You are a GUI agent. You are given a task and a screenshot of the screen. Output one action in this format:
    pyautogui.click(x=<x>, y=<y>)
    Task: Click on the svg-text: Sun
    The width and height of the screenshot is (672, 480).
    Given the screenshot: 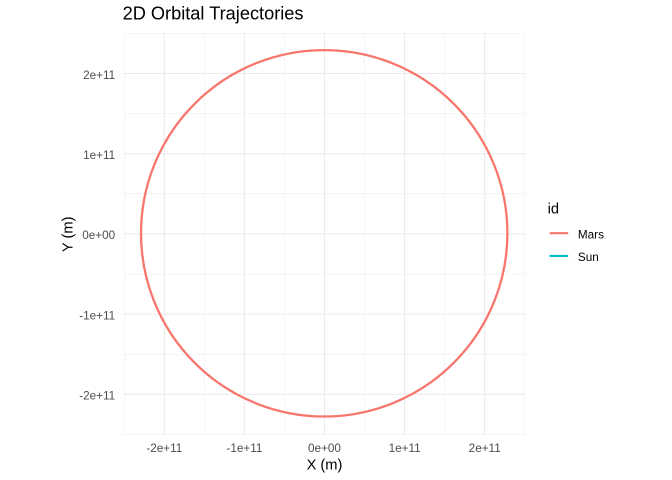 What is the action you would take?
    pyautogui.click(x=588, y=257)
    